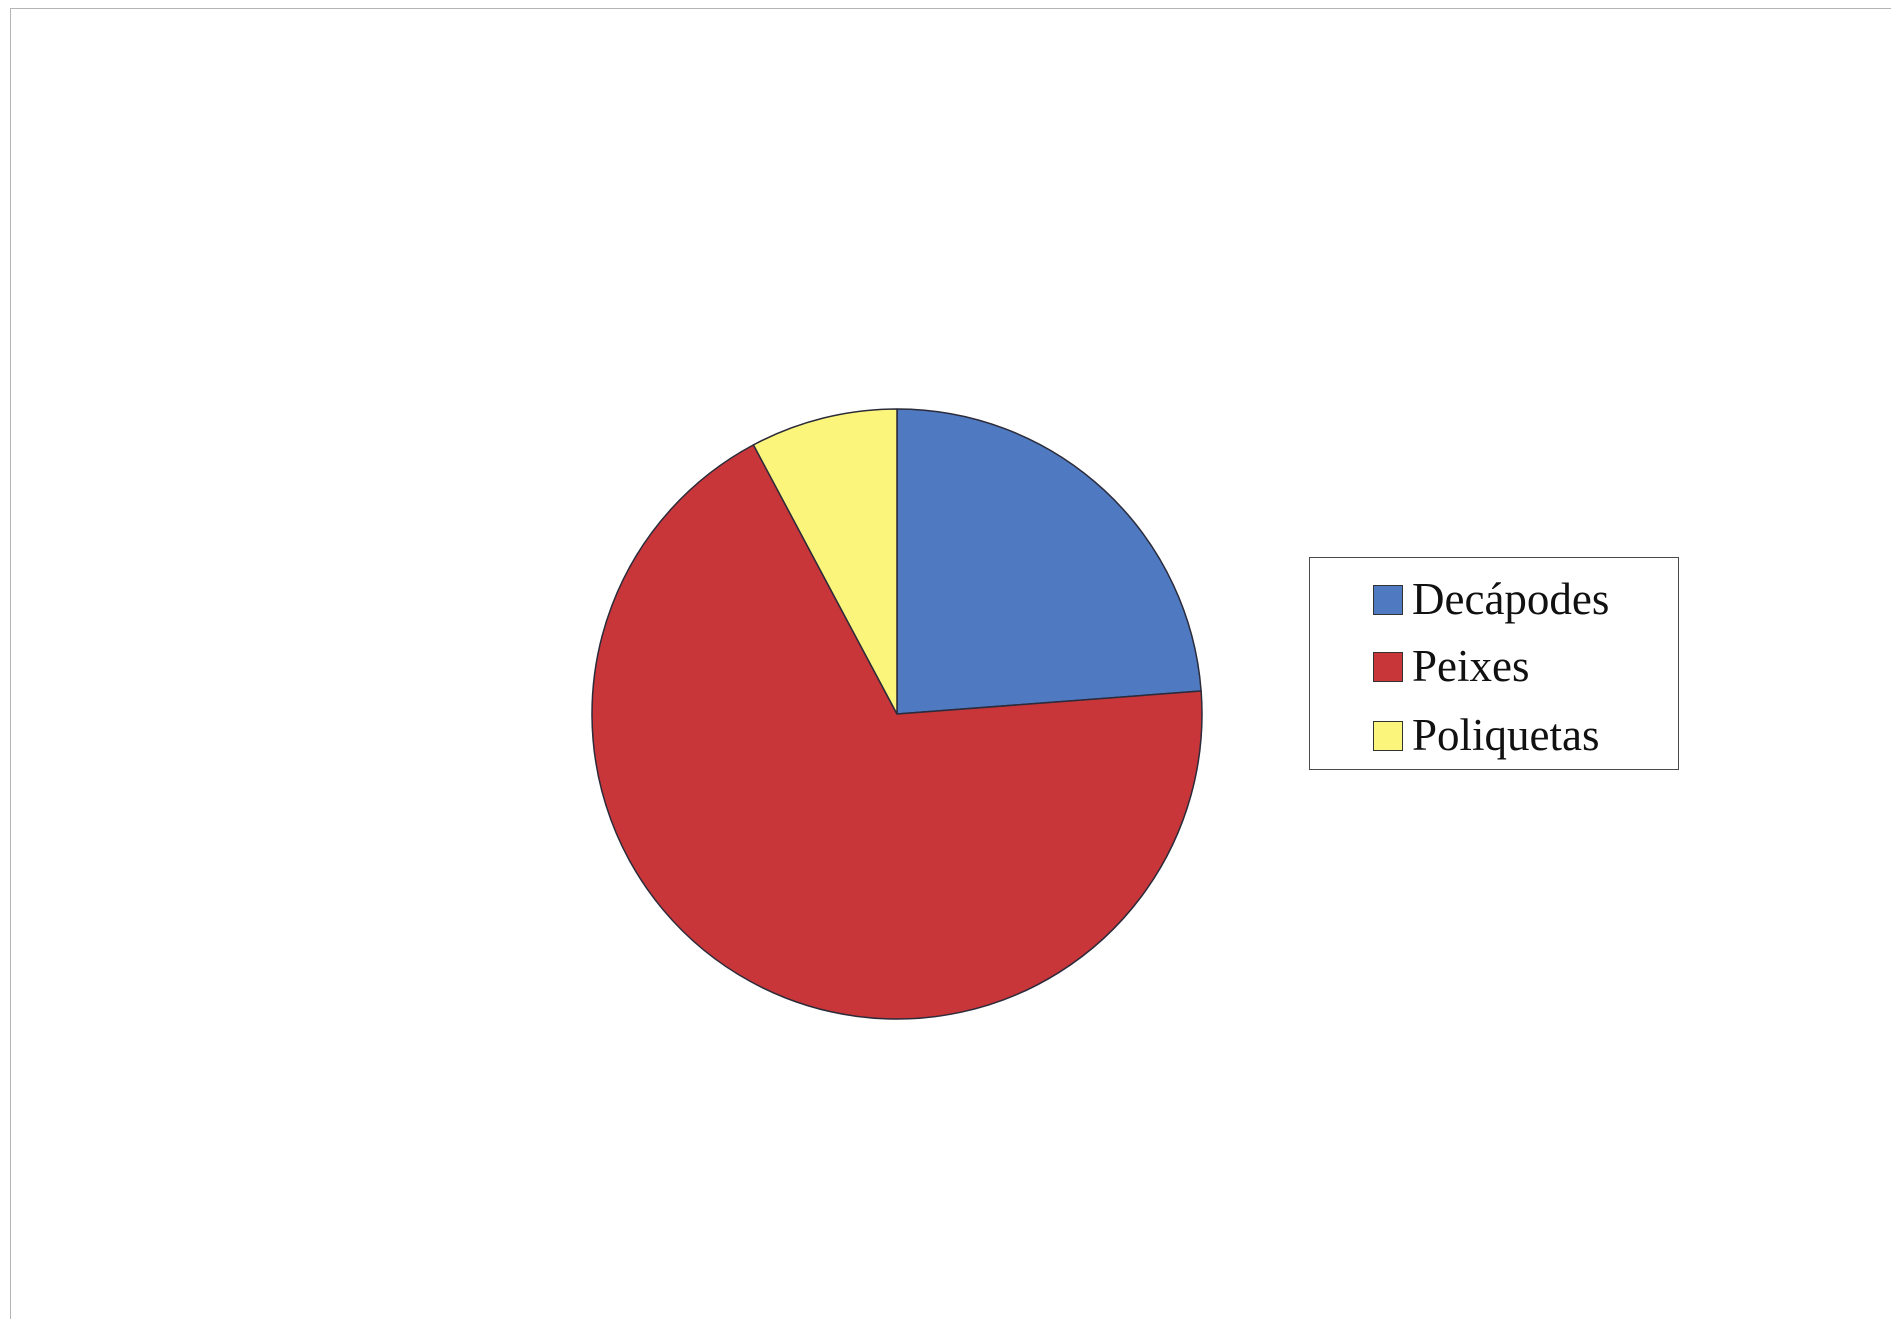 Image resolution: width=1891 pixels, height=1319 pixels. I want to click on legend-label-poliquetas: Poliquetas, so click(1506, 735).